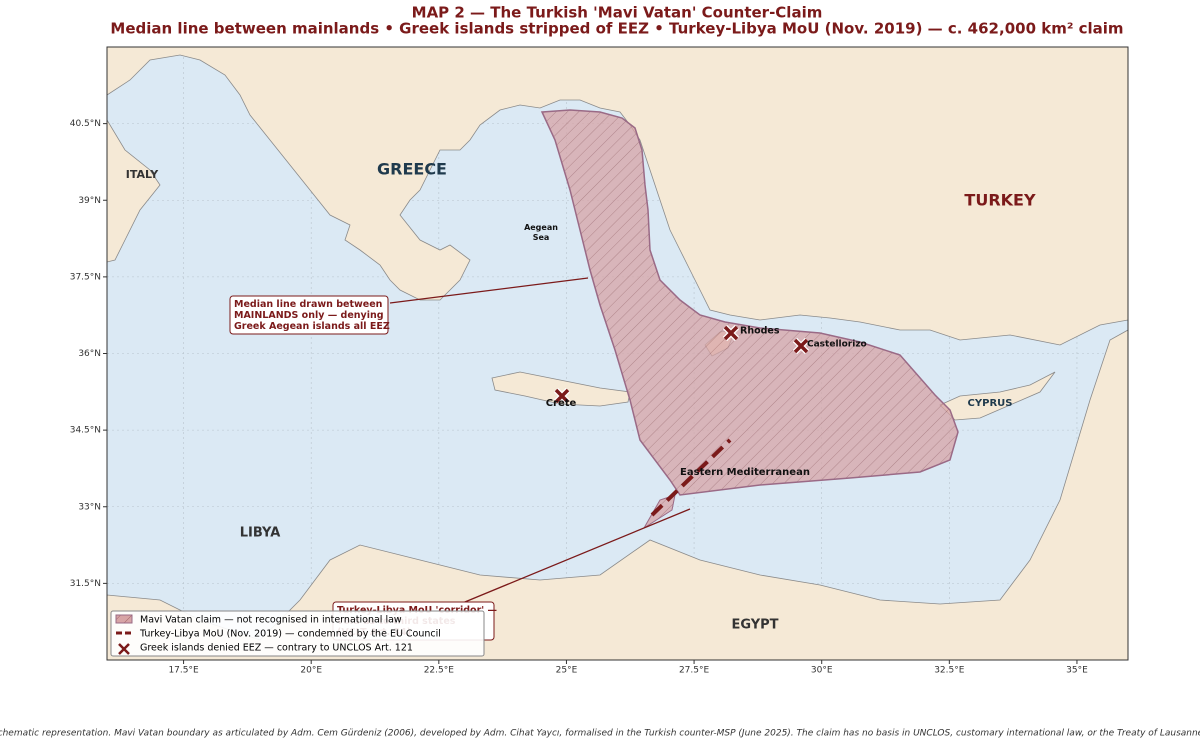 This screenshot has width=1200, height=750. I want to click on place-label: CYPRUS, so click(990, 403).